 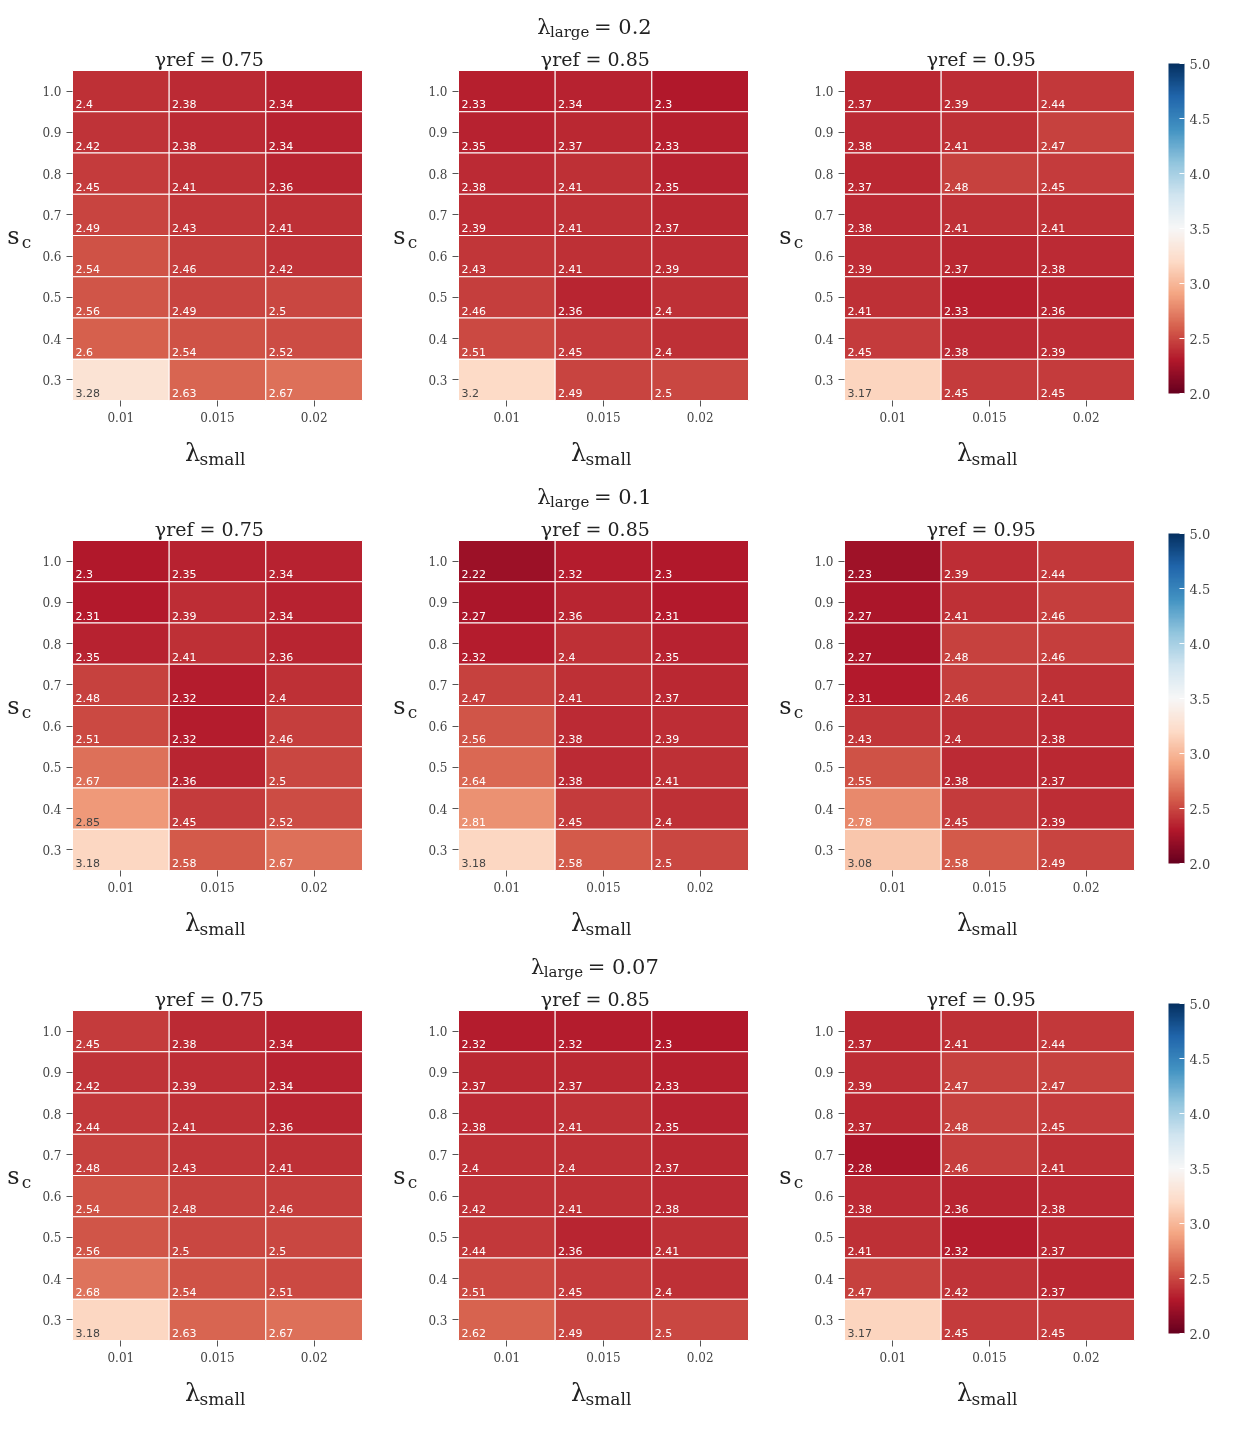 I want to click on color-bar-label: 2.5, so click(x=1200, y=1279).